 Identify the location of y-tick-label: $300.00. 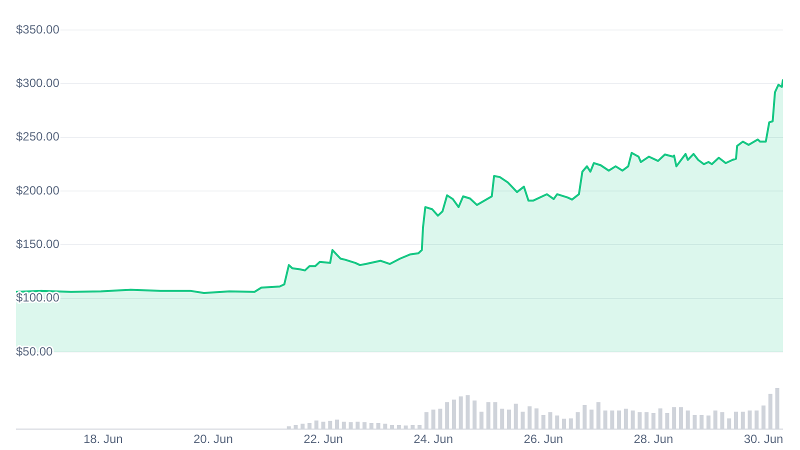
(38, 83).